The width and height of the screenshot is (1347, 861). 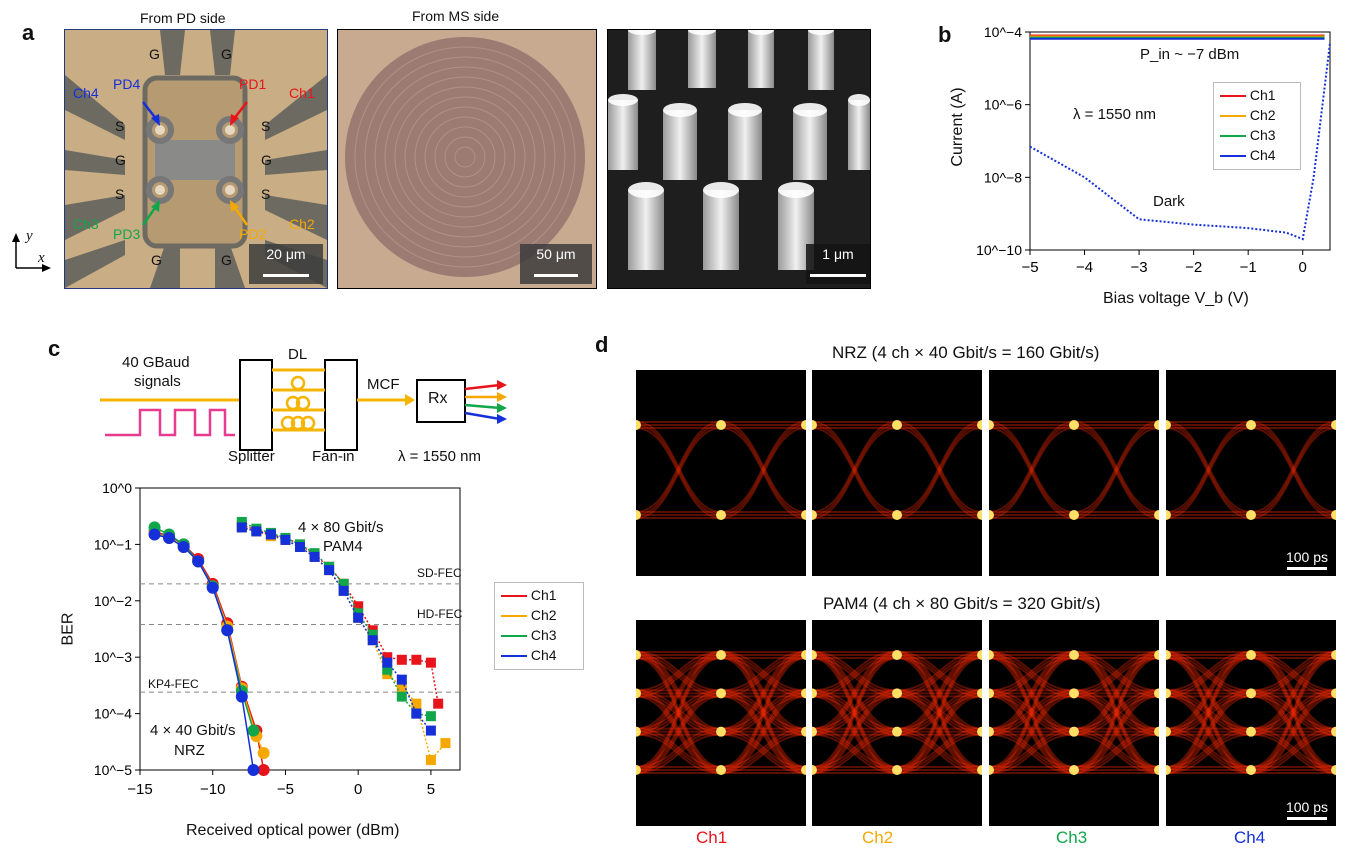 What do you see at coordinates (173, 684) in the screenshot?
I see `ber-kp4-fec: KP4-FEC` at bounding box center [173, 684].